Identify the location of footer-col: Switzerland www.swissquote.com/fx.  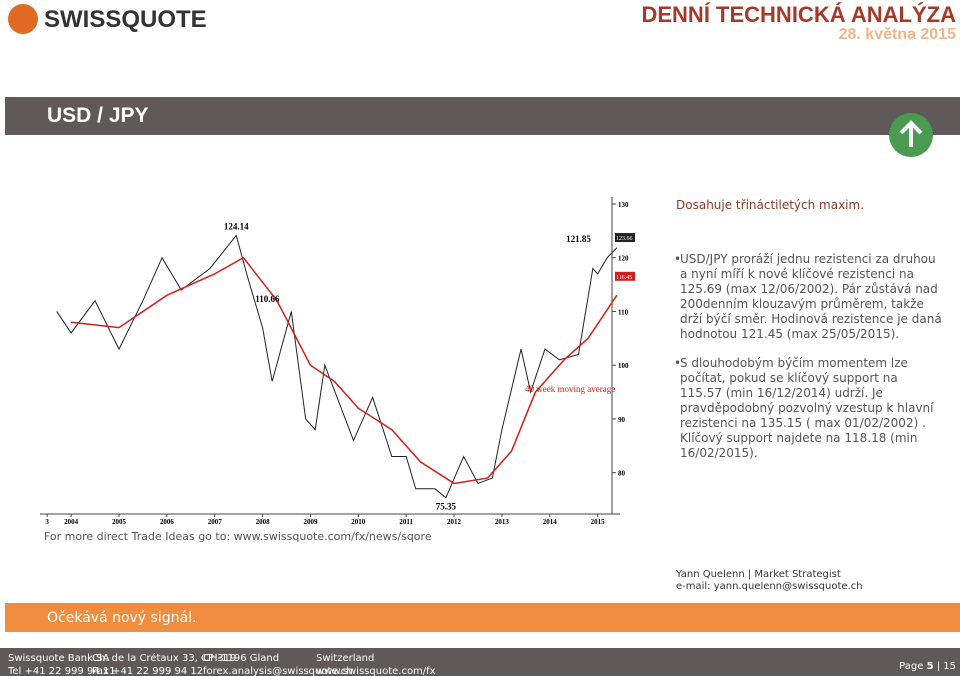
(376, 664).